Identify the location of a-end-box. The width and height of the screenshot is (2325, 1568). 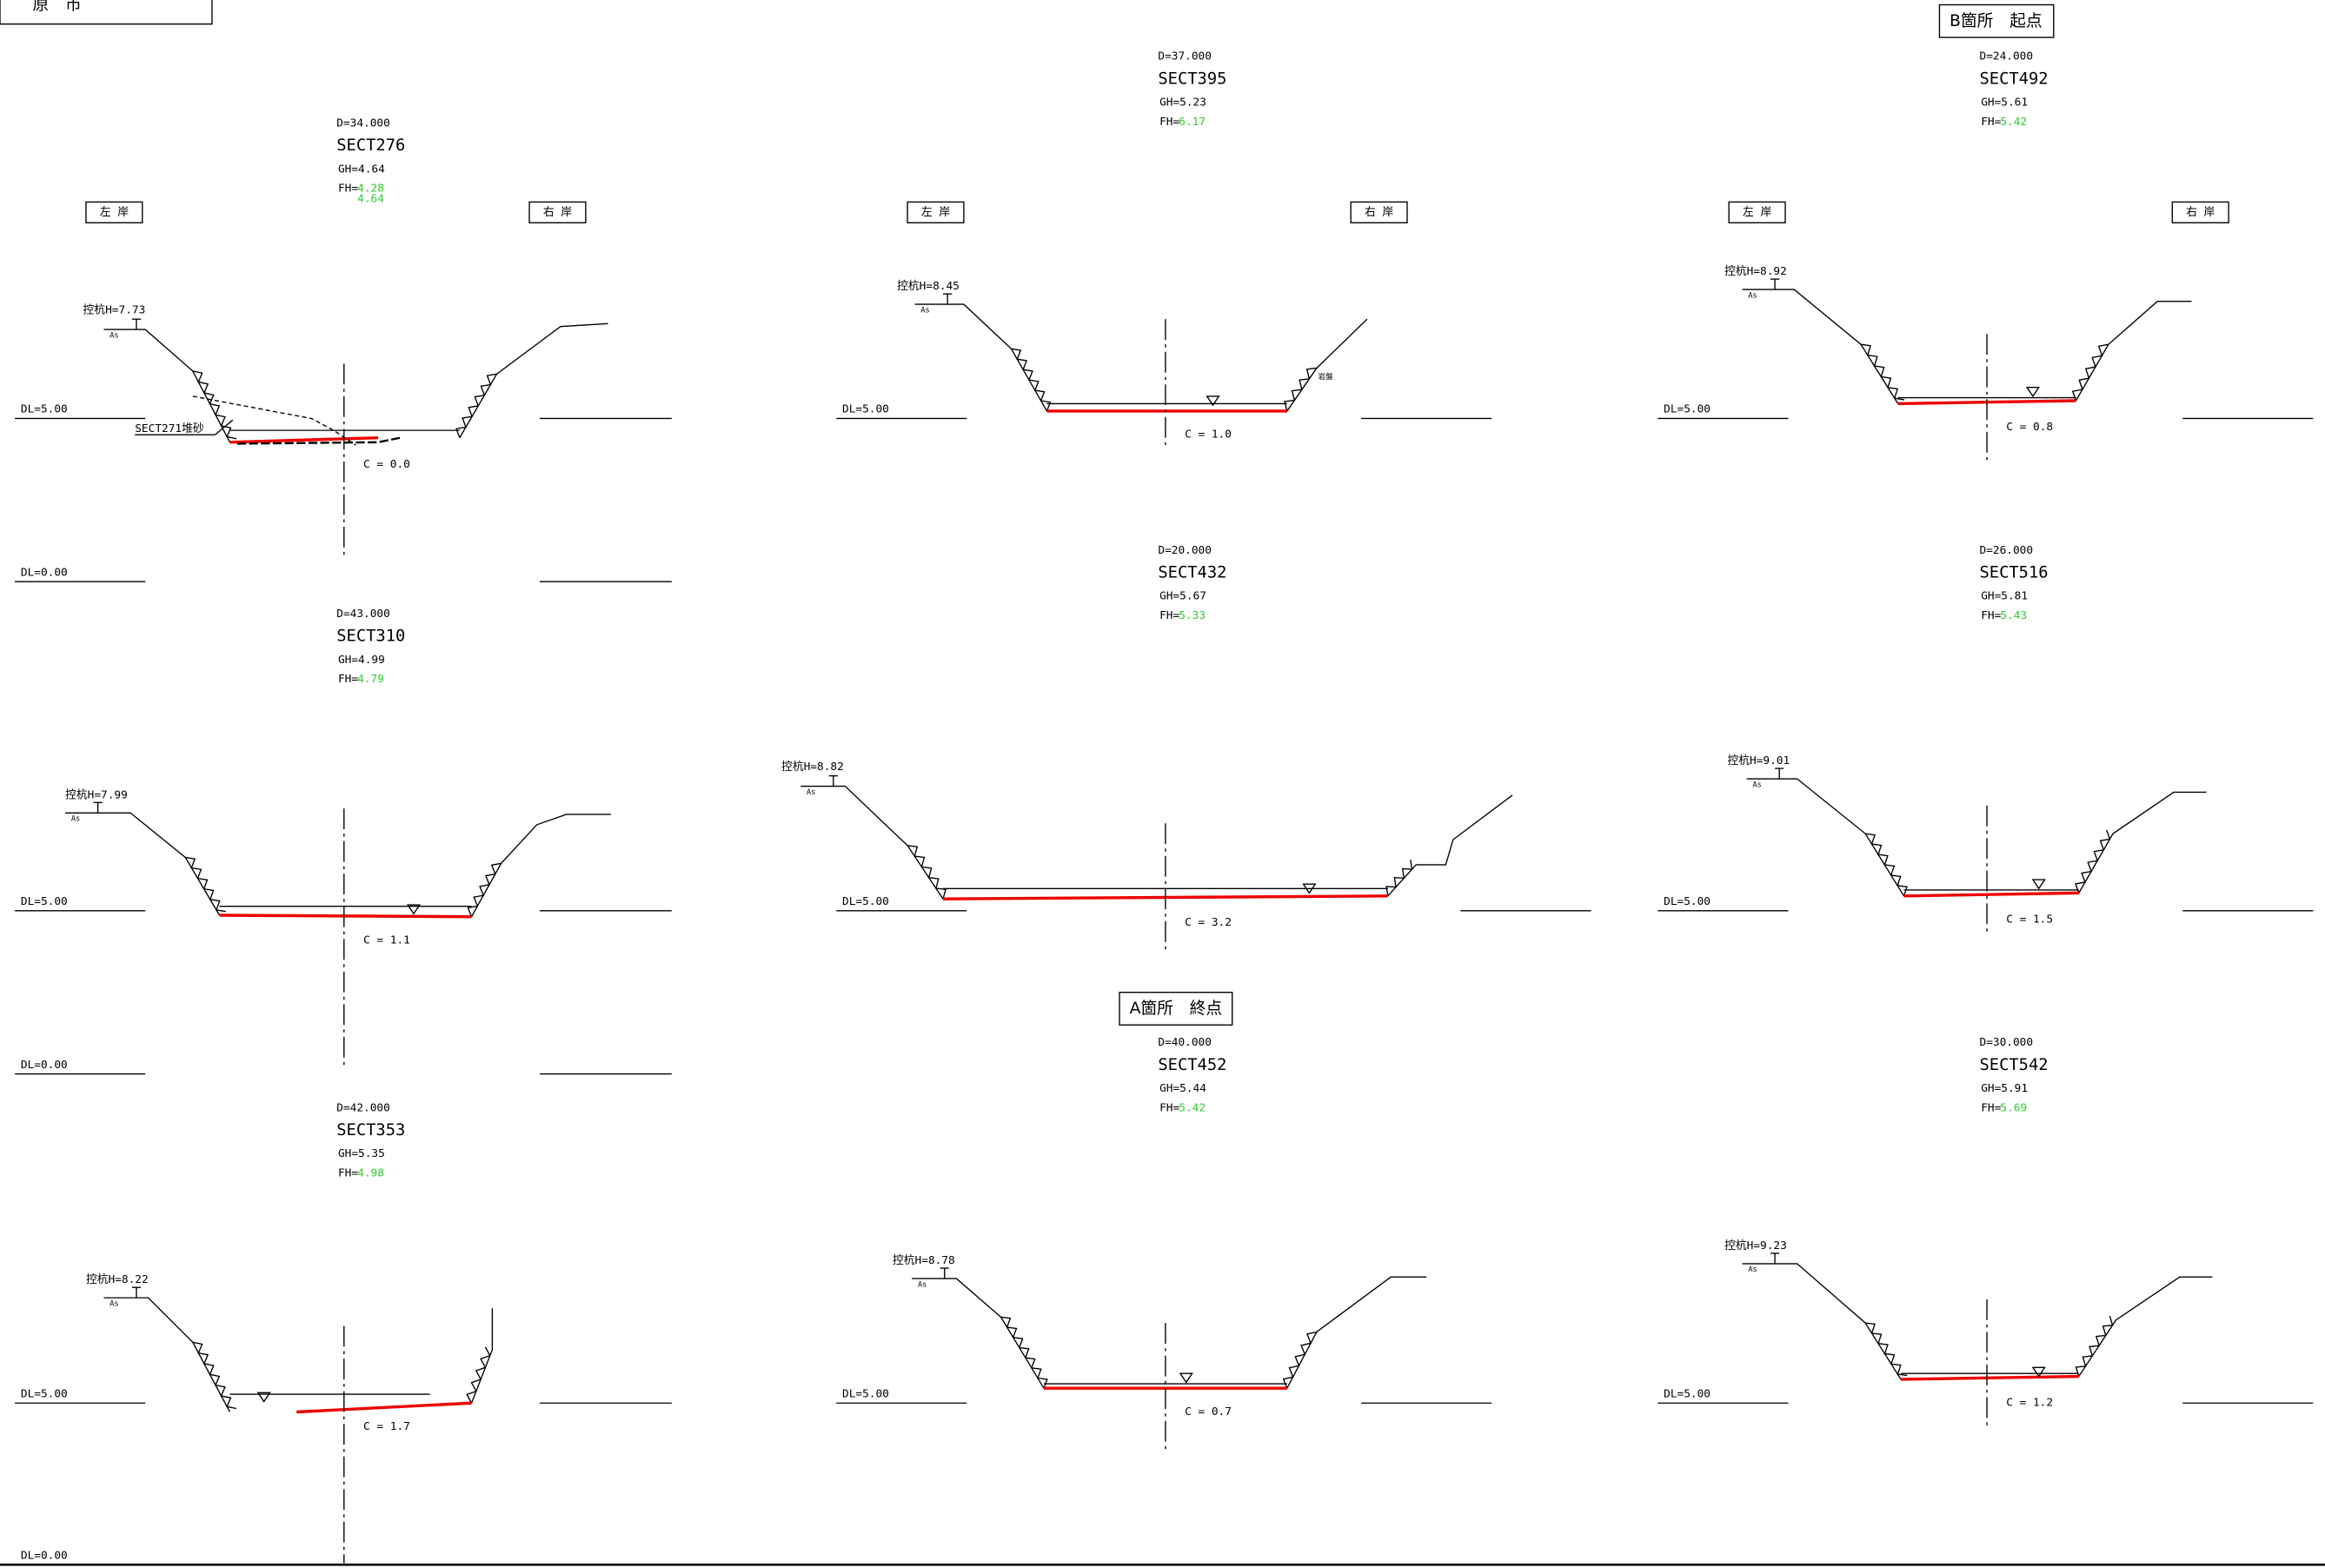
(1176, 1009).